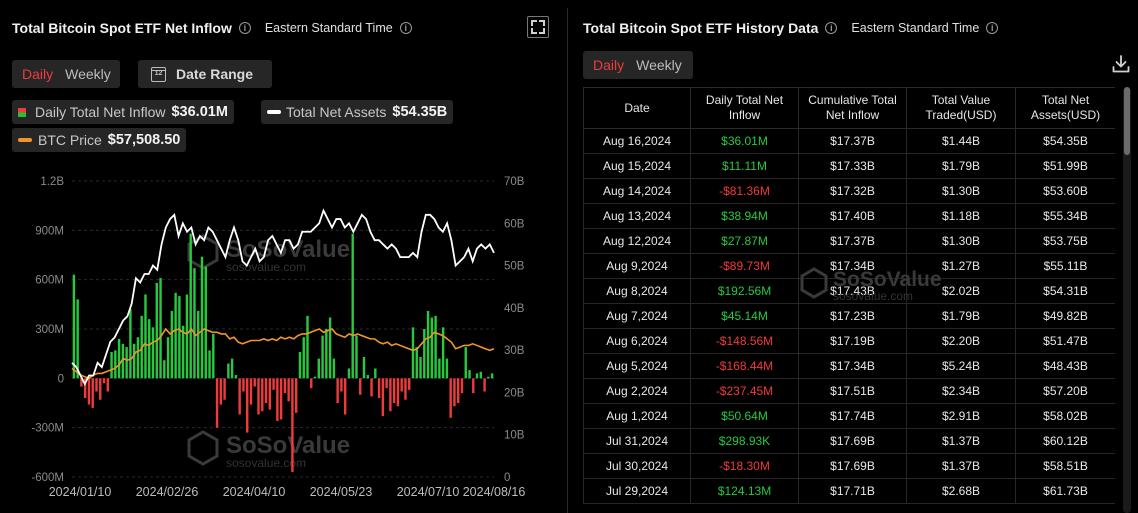  Describe the element at coordinates (420, 112) in the screenshot. I see `legend-assets-value: $54.35B` at that location.